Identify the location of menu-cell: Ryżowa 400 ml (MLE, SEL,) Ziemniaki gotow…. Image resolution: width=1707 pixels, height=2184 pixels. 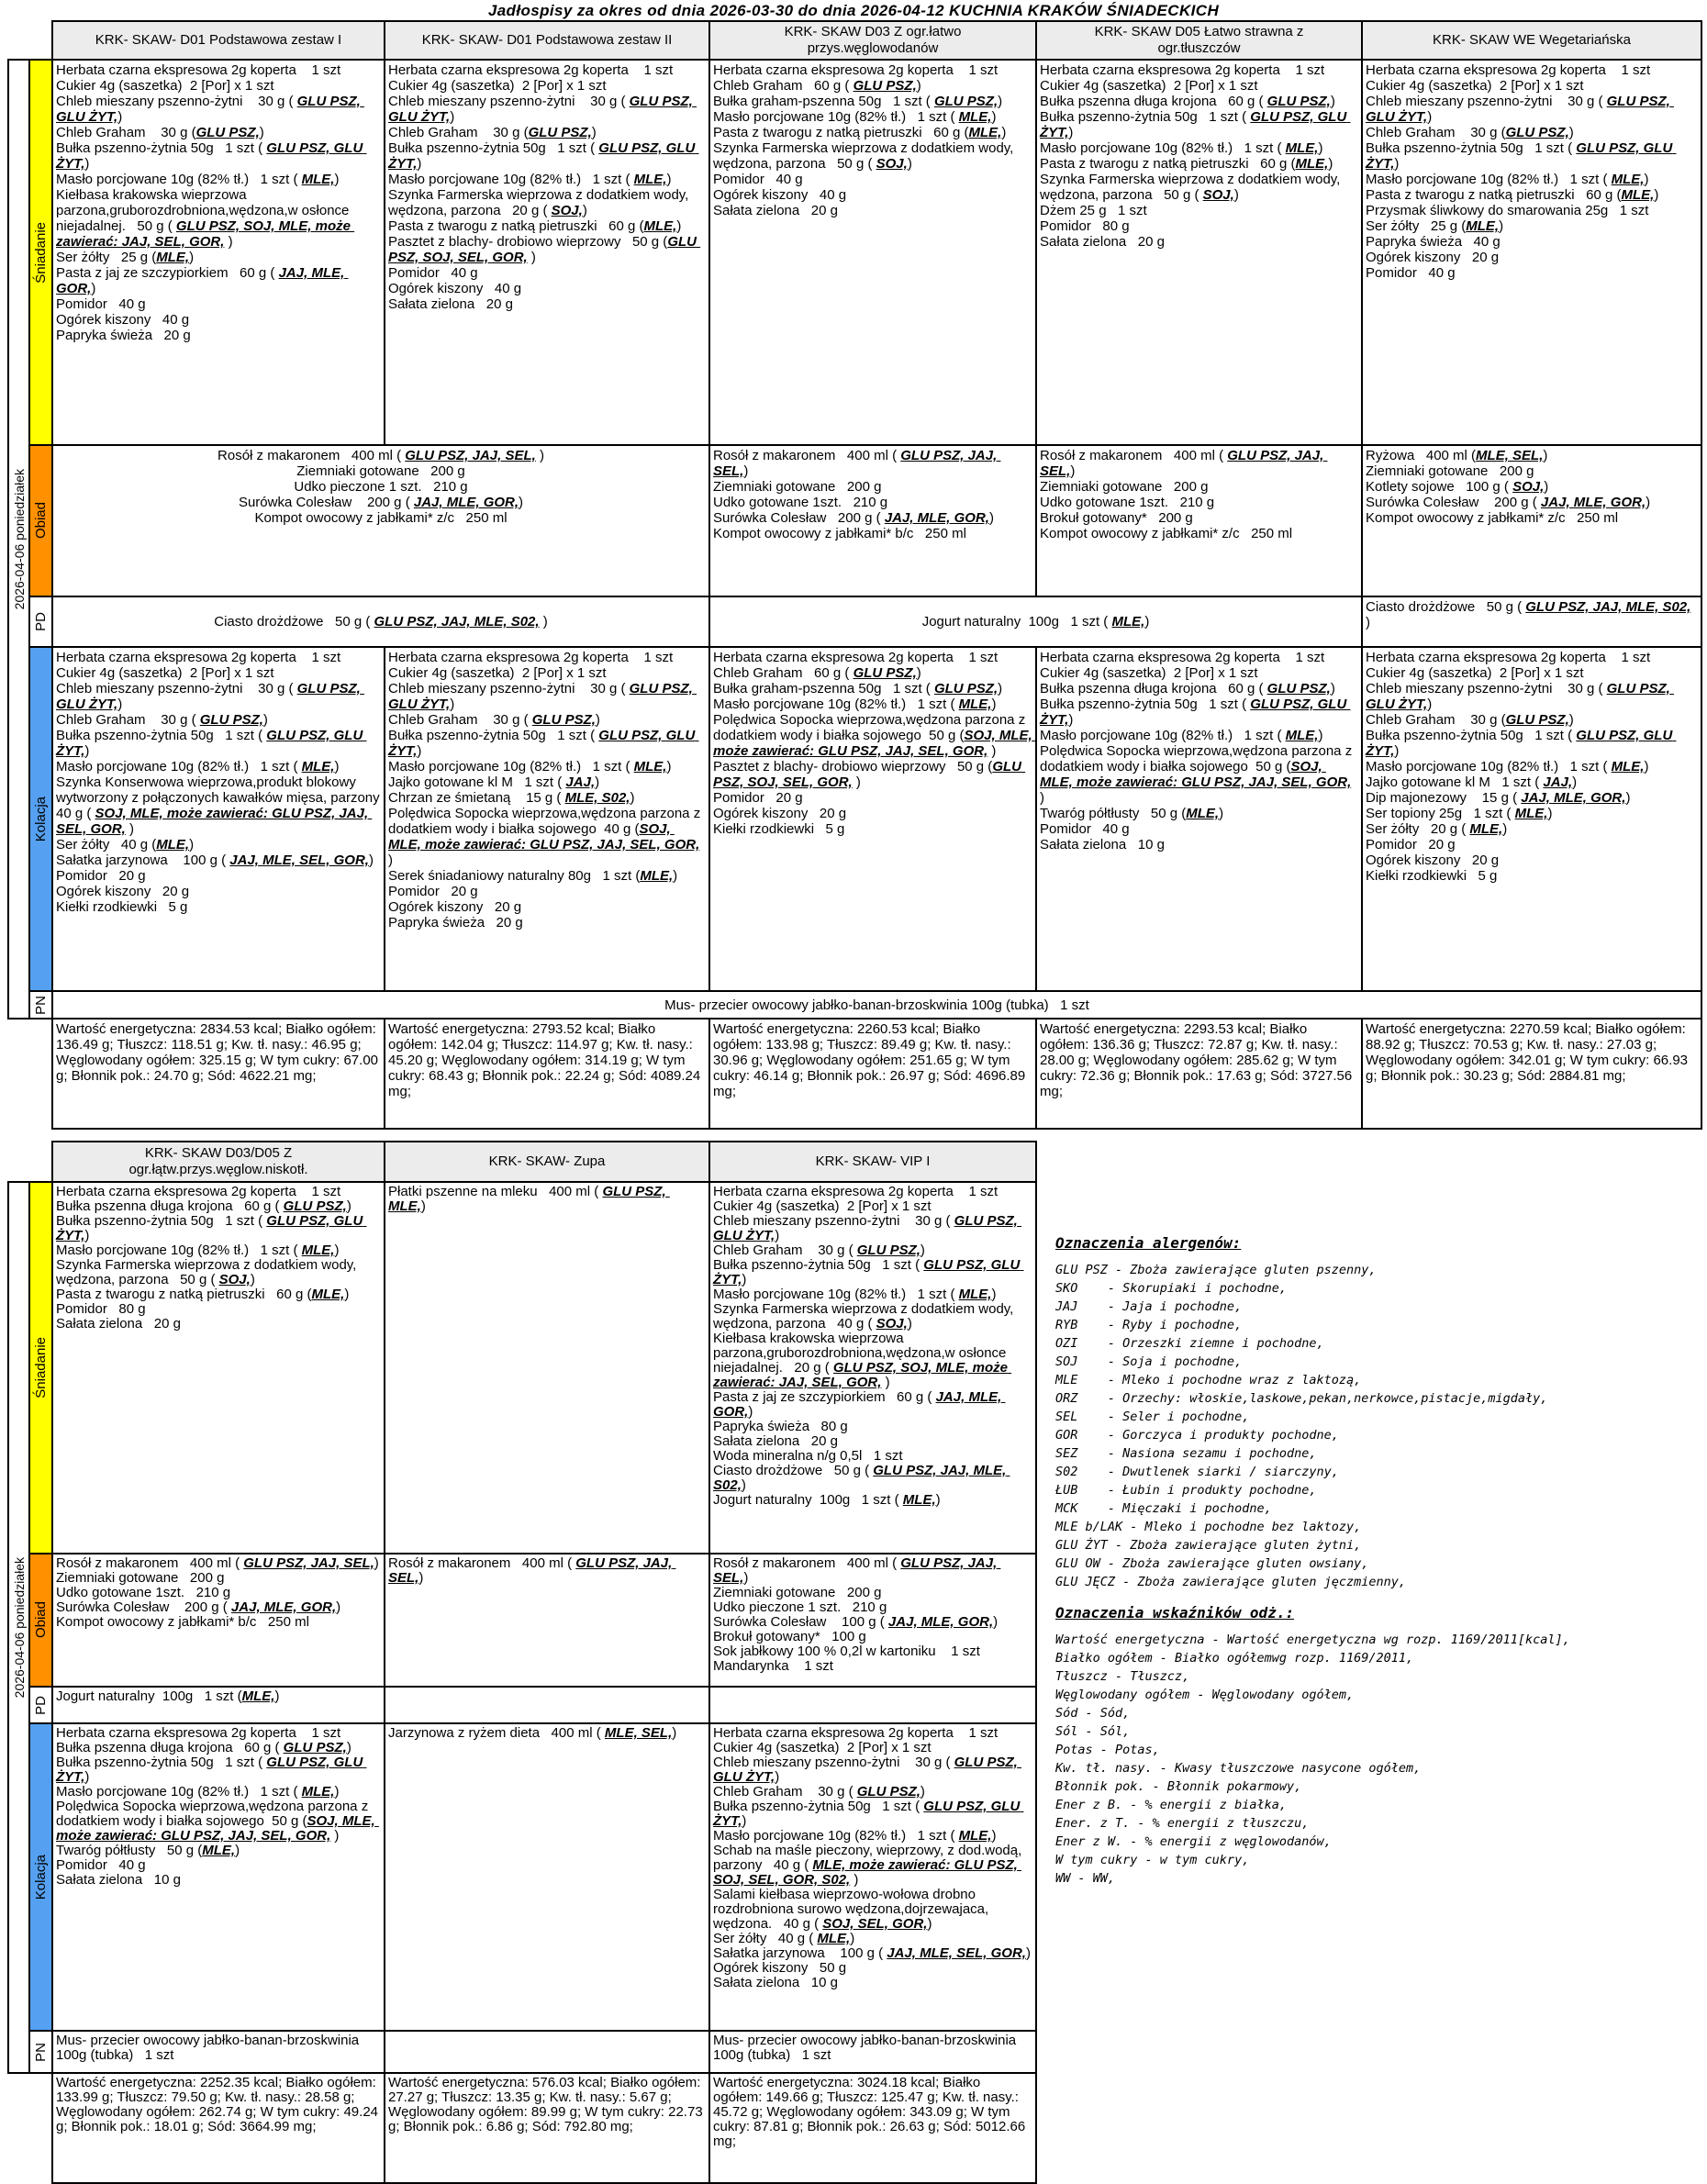
(1531, 520).